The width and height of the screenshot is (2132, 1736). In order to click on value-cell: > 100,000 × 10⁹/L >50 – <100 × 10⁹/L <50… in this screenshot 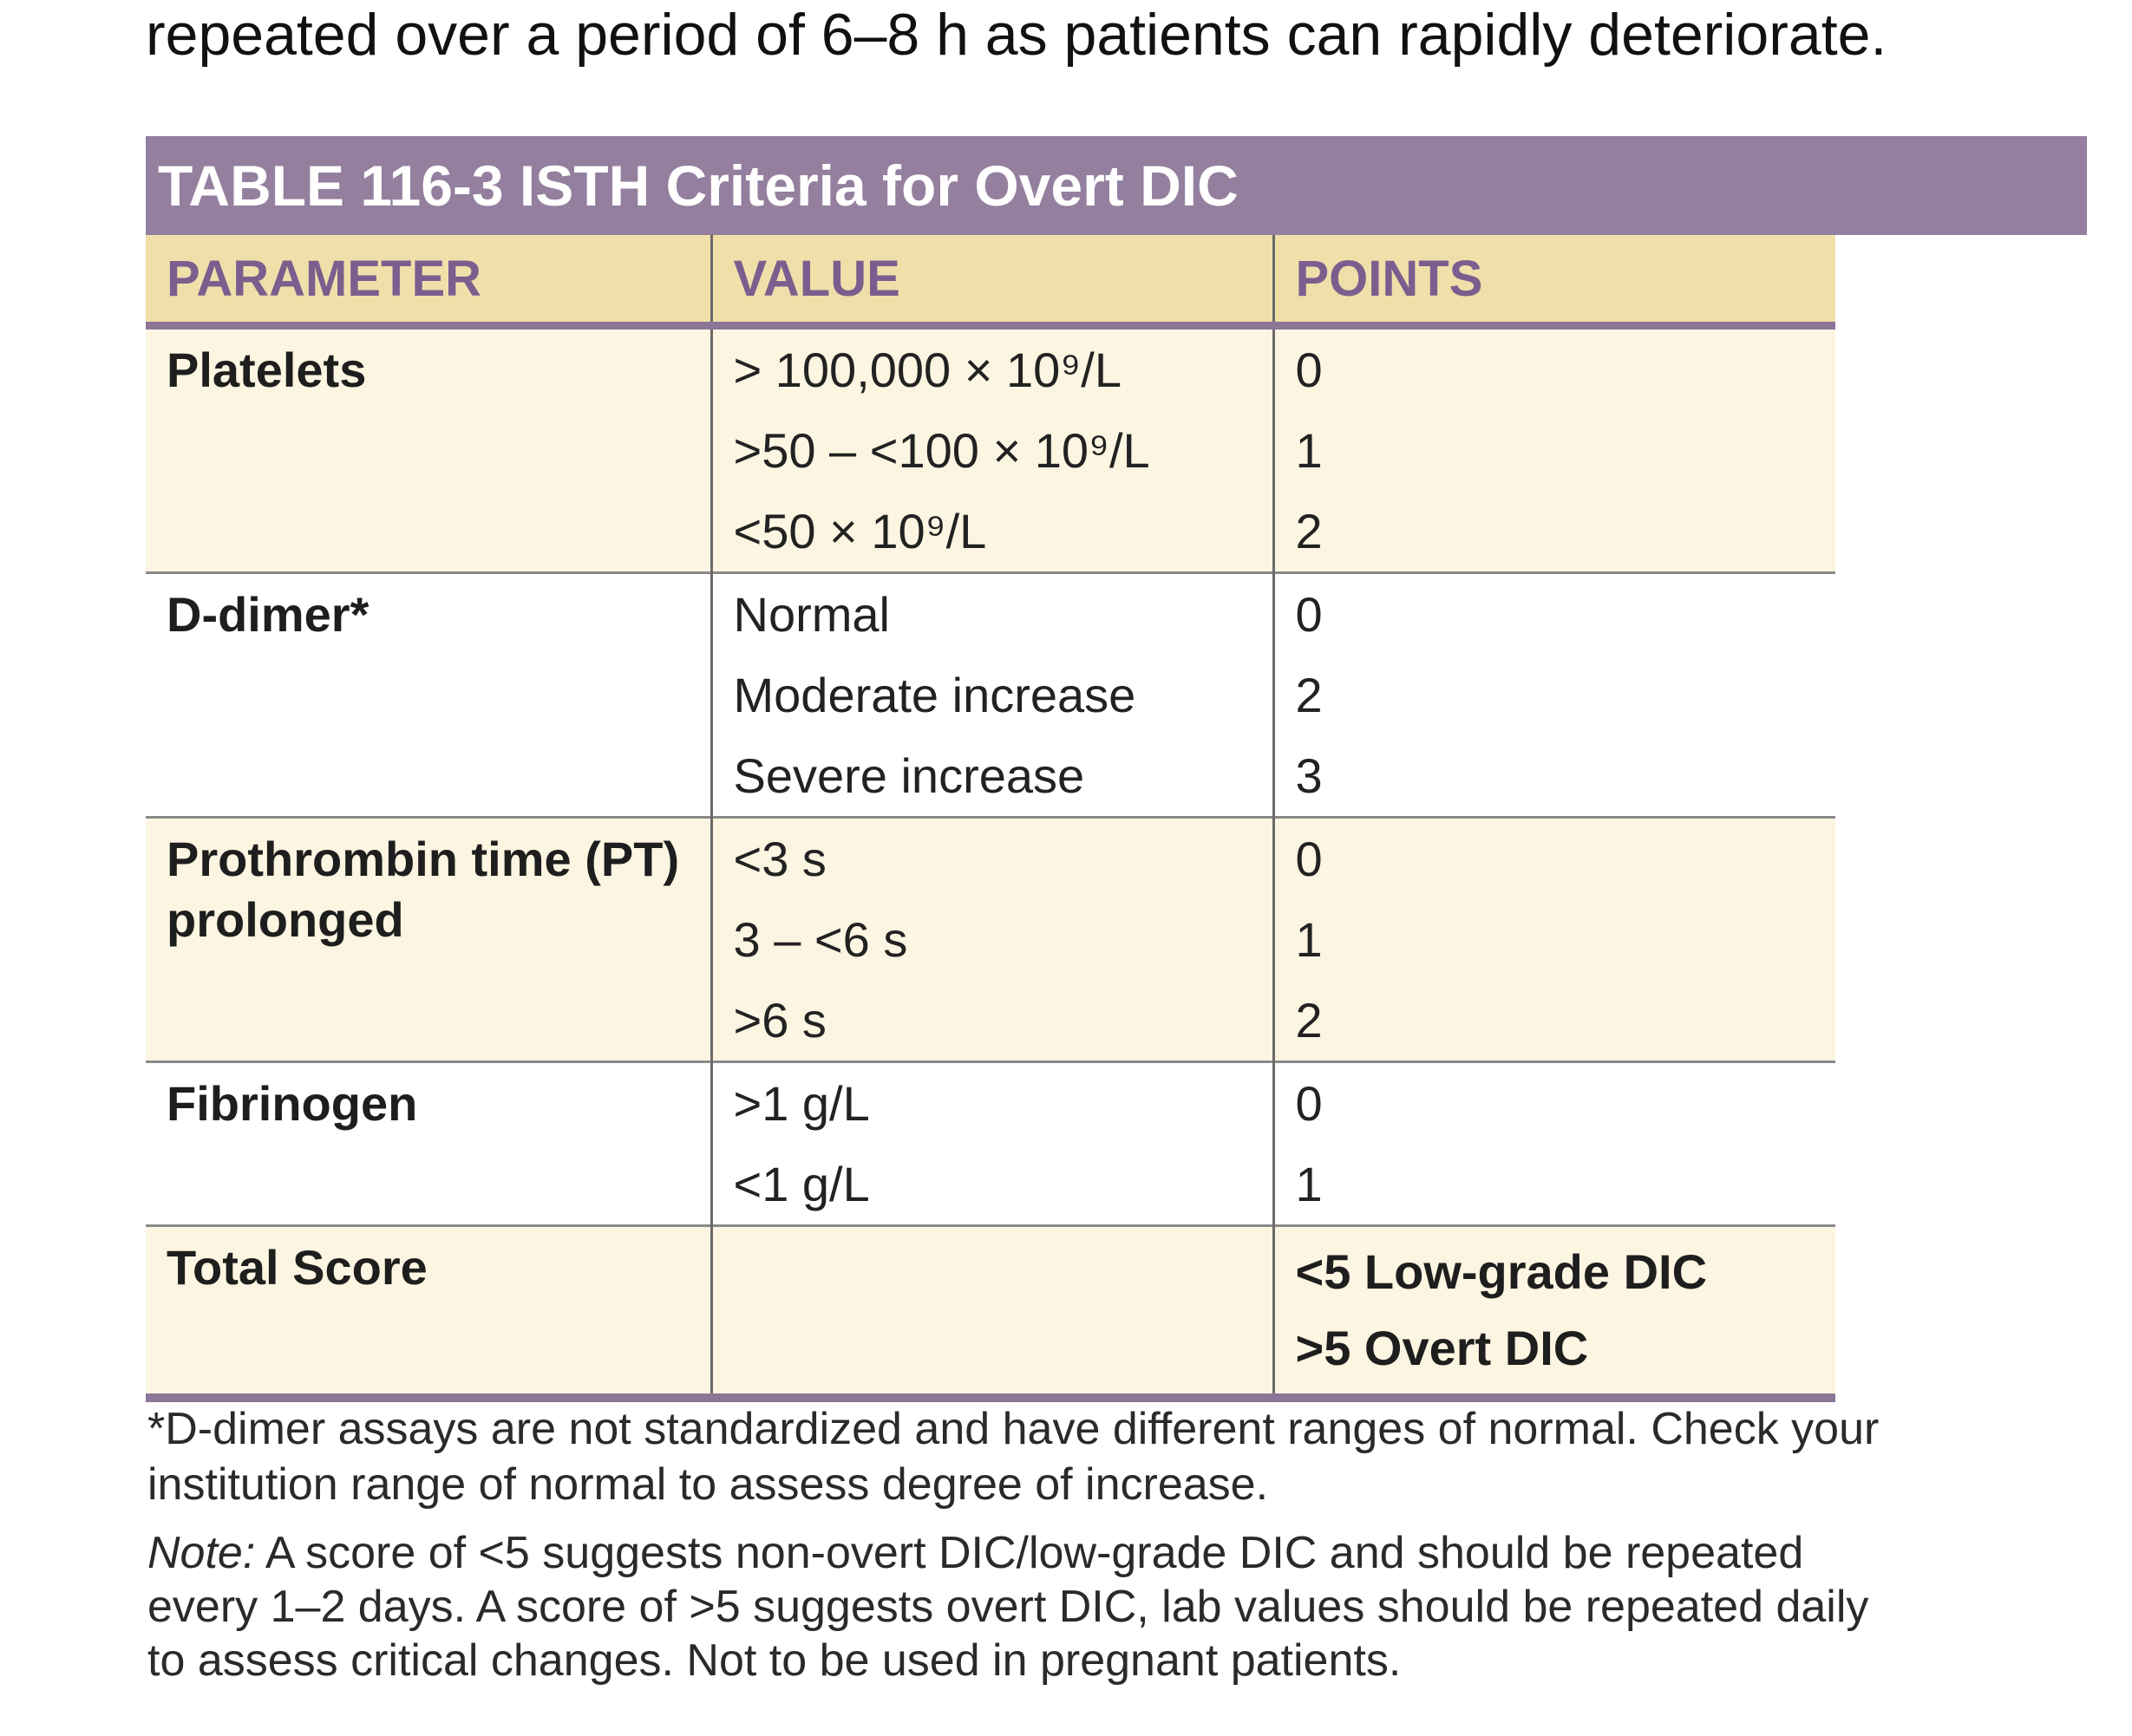, I will do `click(991, 449)`.